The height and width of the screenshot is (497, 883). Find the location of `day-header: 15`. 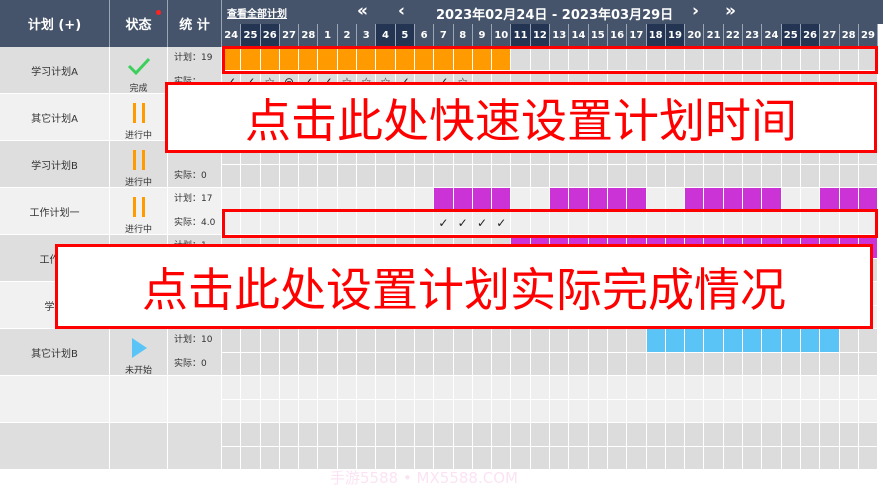

day-header: 15 is located at coordinates (598, 35).